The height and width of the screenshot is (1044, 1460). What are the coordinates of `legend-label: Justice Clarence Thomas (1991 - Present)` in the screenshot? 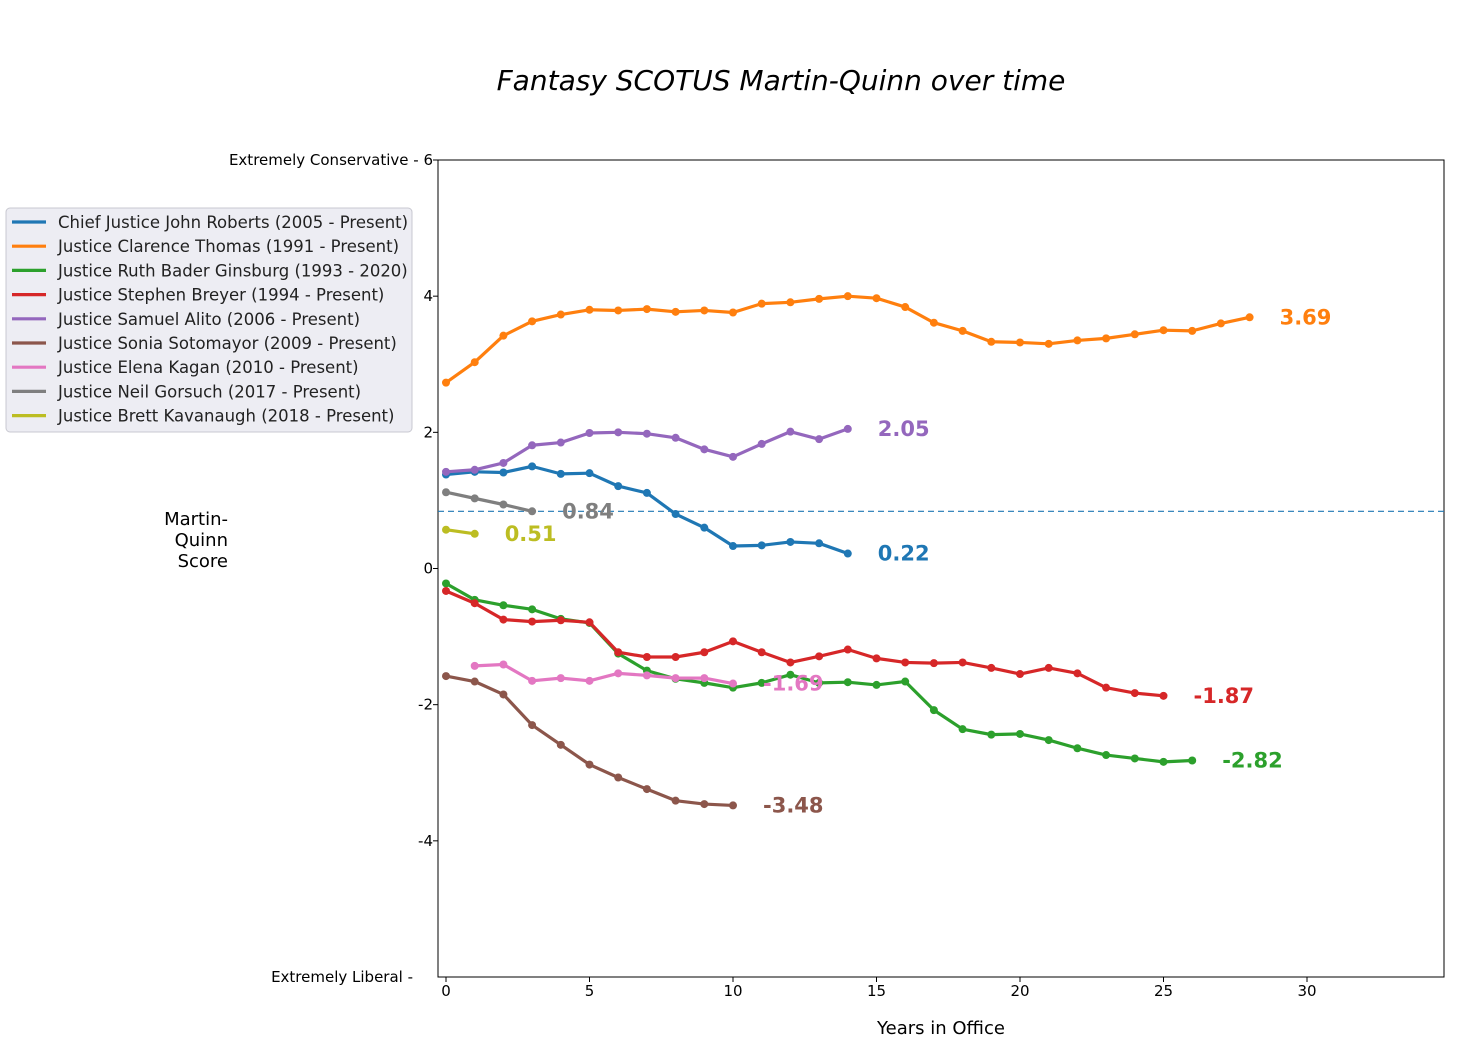 It's located at (228, 246).